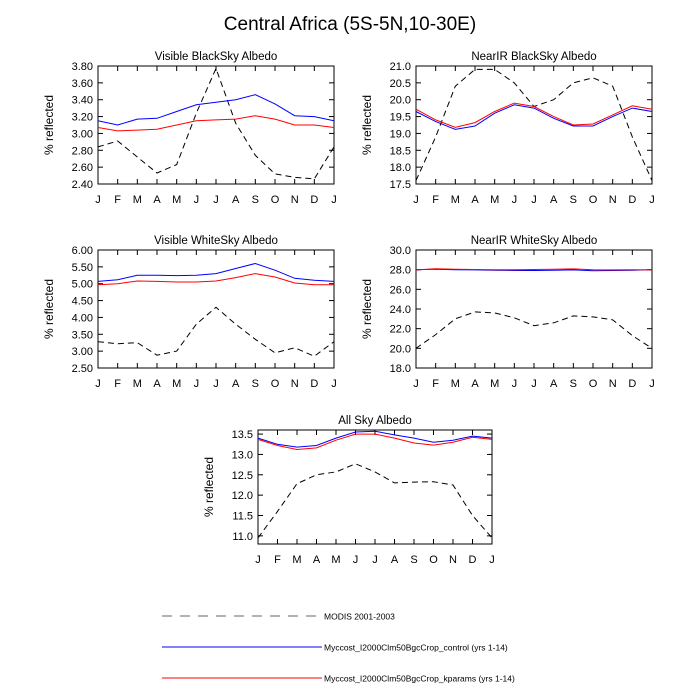 This screenshot has height=700, width=700. Describe the element at coordinates (400, 84) in the screenshot. I see `y-tick-label: 20.5` at that location.